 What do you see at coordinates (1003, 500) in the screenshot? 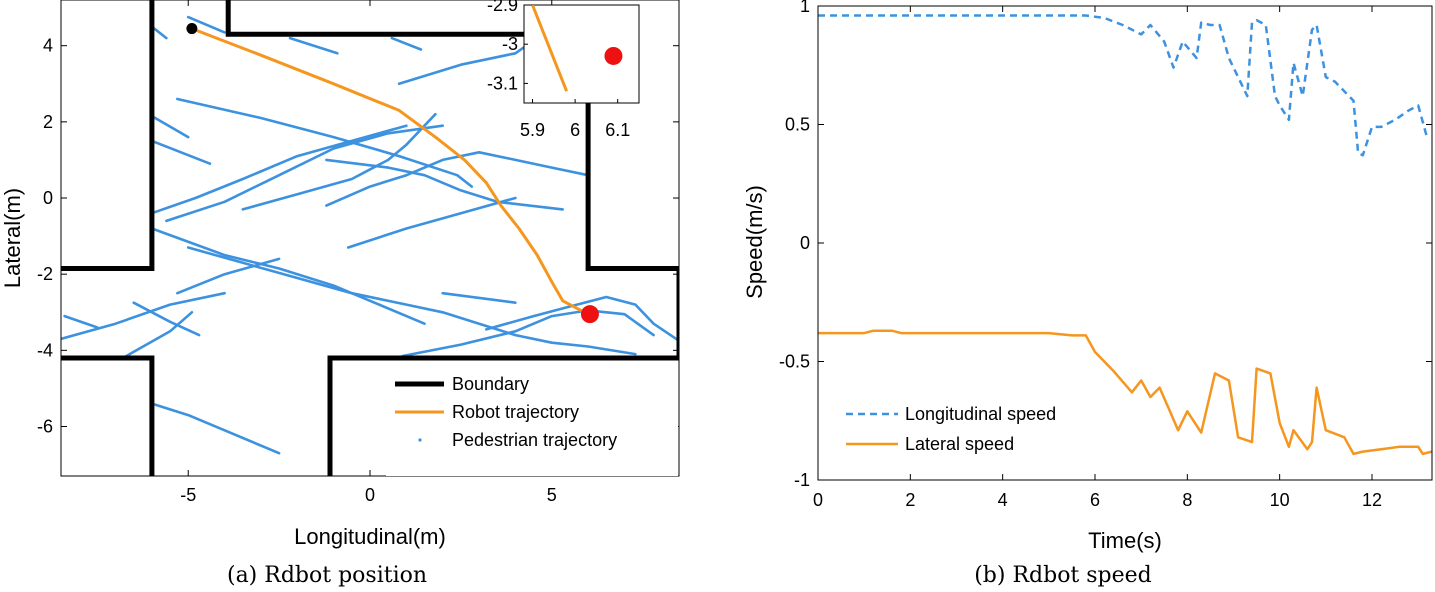
I see `x-tick-label-b: 4` at bounding box center [1003, 500].